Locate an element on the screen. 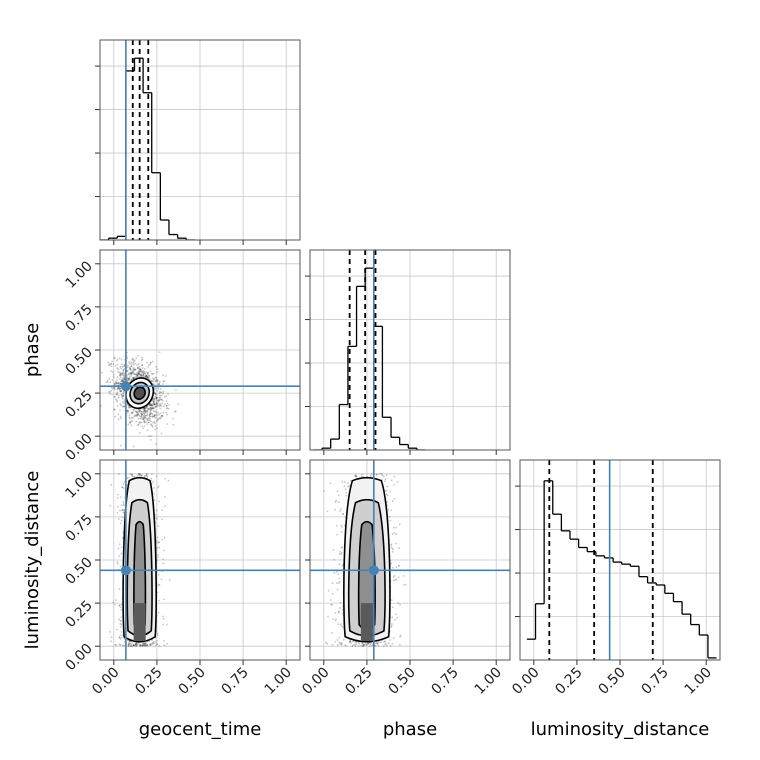 This screenshot has height=760, width=760. scatter-geocent-time-luminosity-distance-ytick-label-0: 0.00 is located at coordinates (78, 657).